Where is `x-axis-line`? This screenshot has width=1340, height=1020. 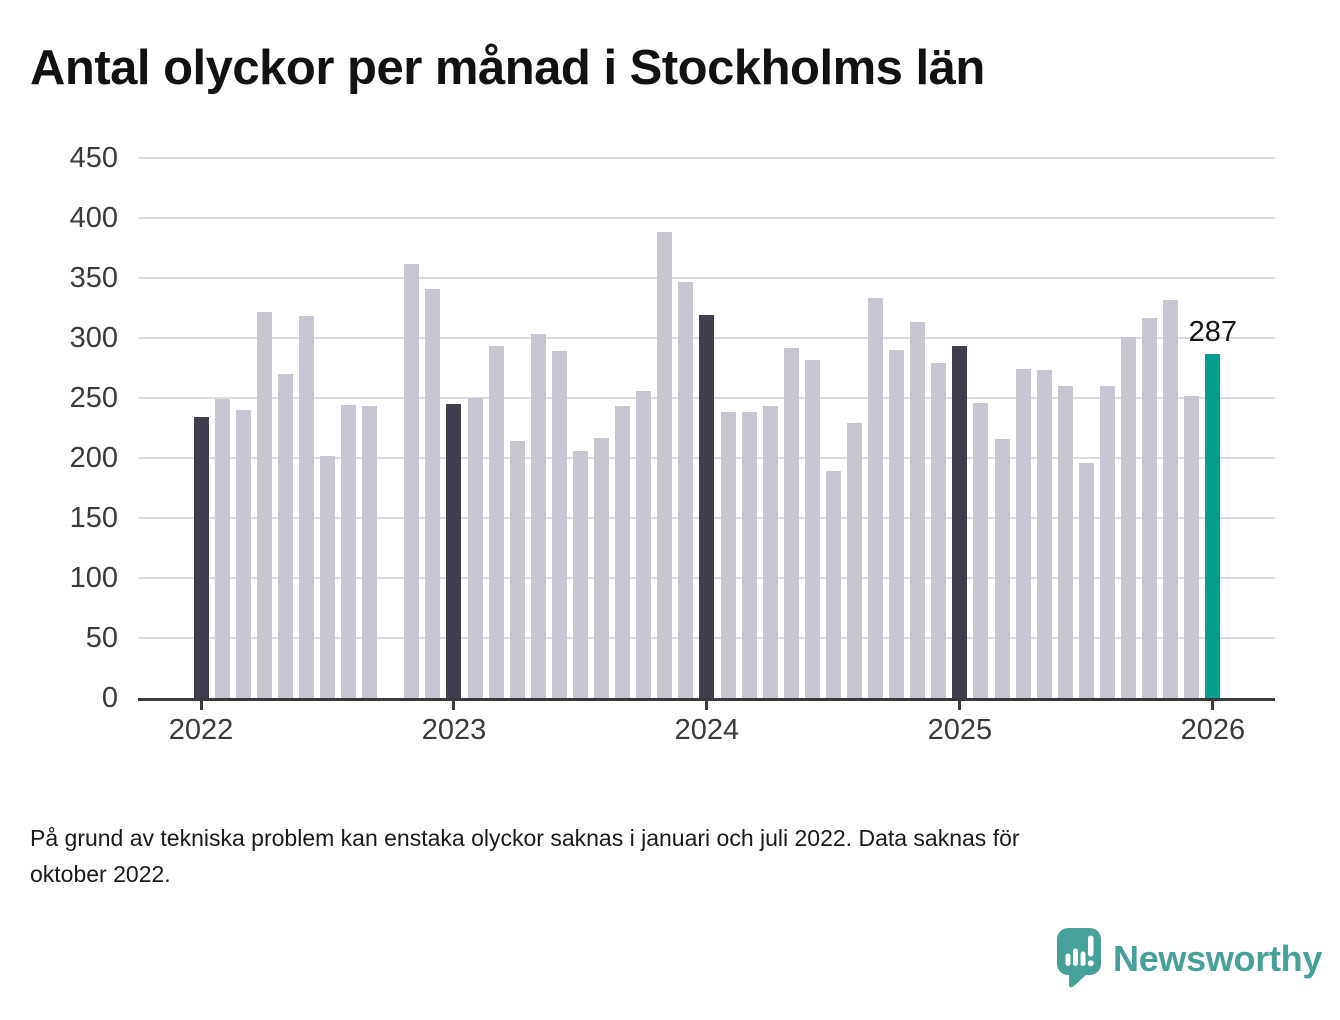 x-axis-line is located at coordinates (706, 699).